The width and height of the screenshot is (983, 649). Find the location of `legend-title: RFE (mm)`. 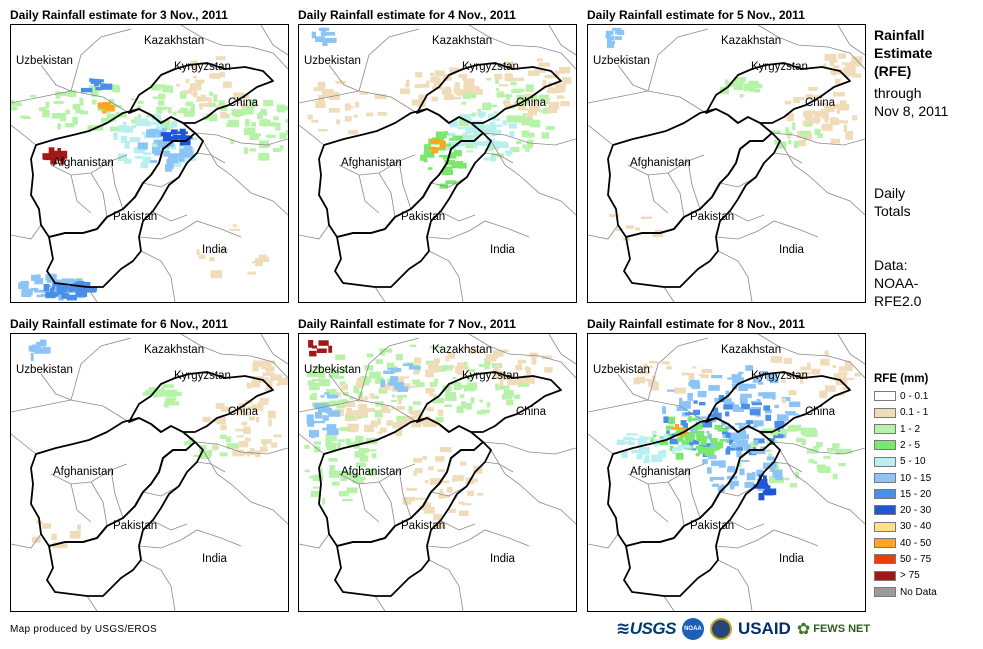

legend-title: RFE (mm) is located at coordinates (901, 379).